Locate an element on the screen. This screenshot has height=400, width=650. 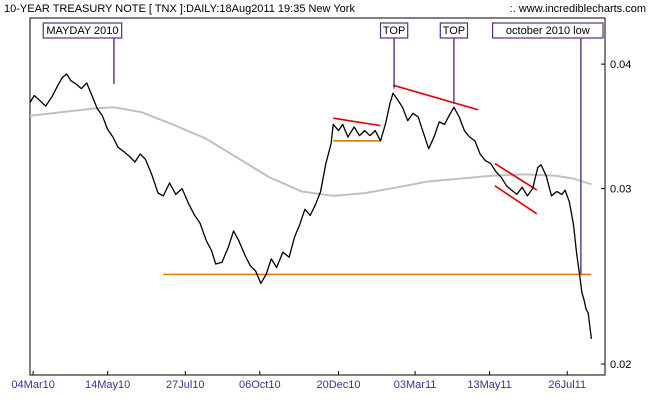
y-axis: 0.04 0.03 0.02 is located at coordinates (616, 215).